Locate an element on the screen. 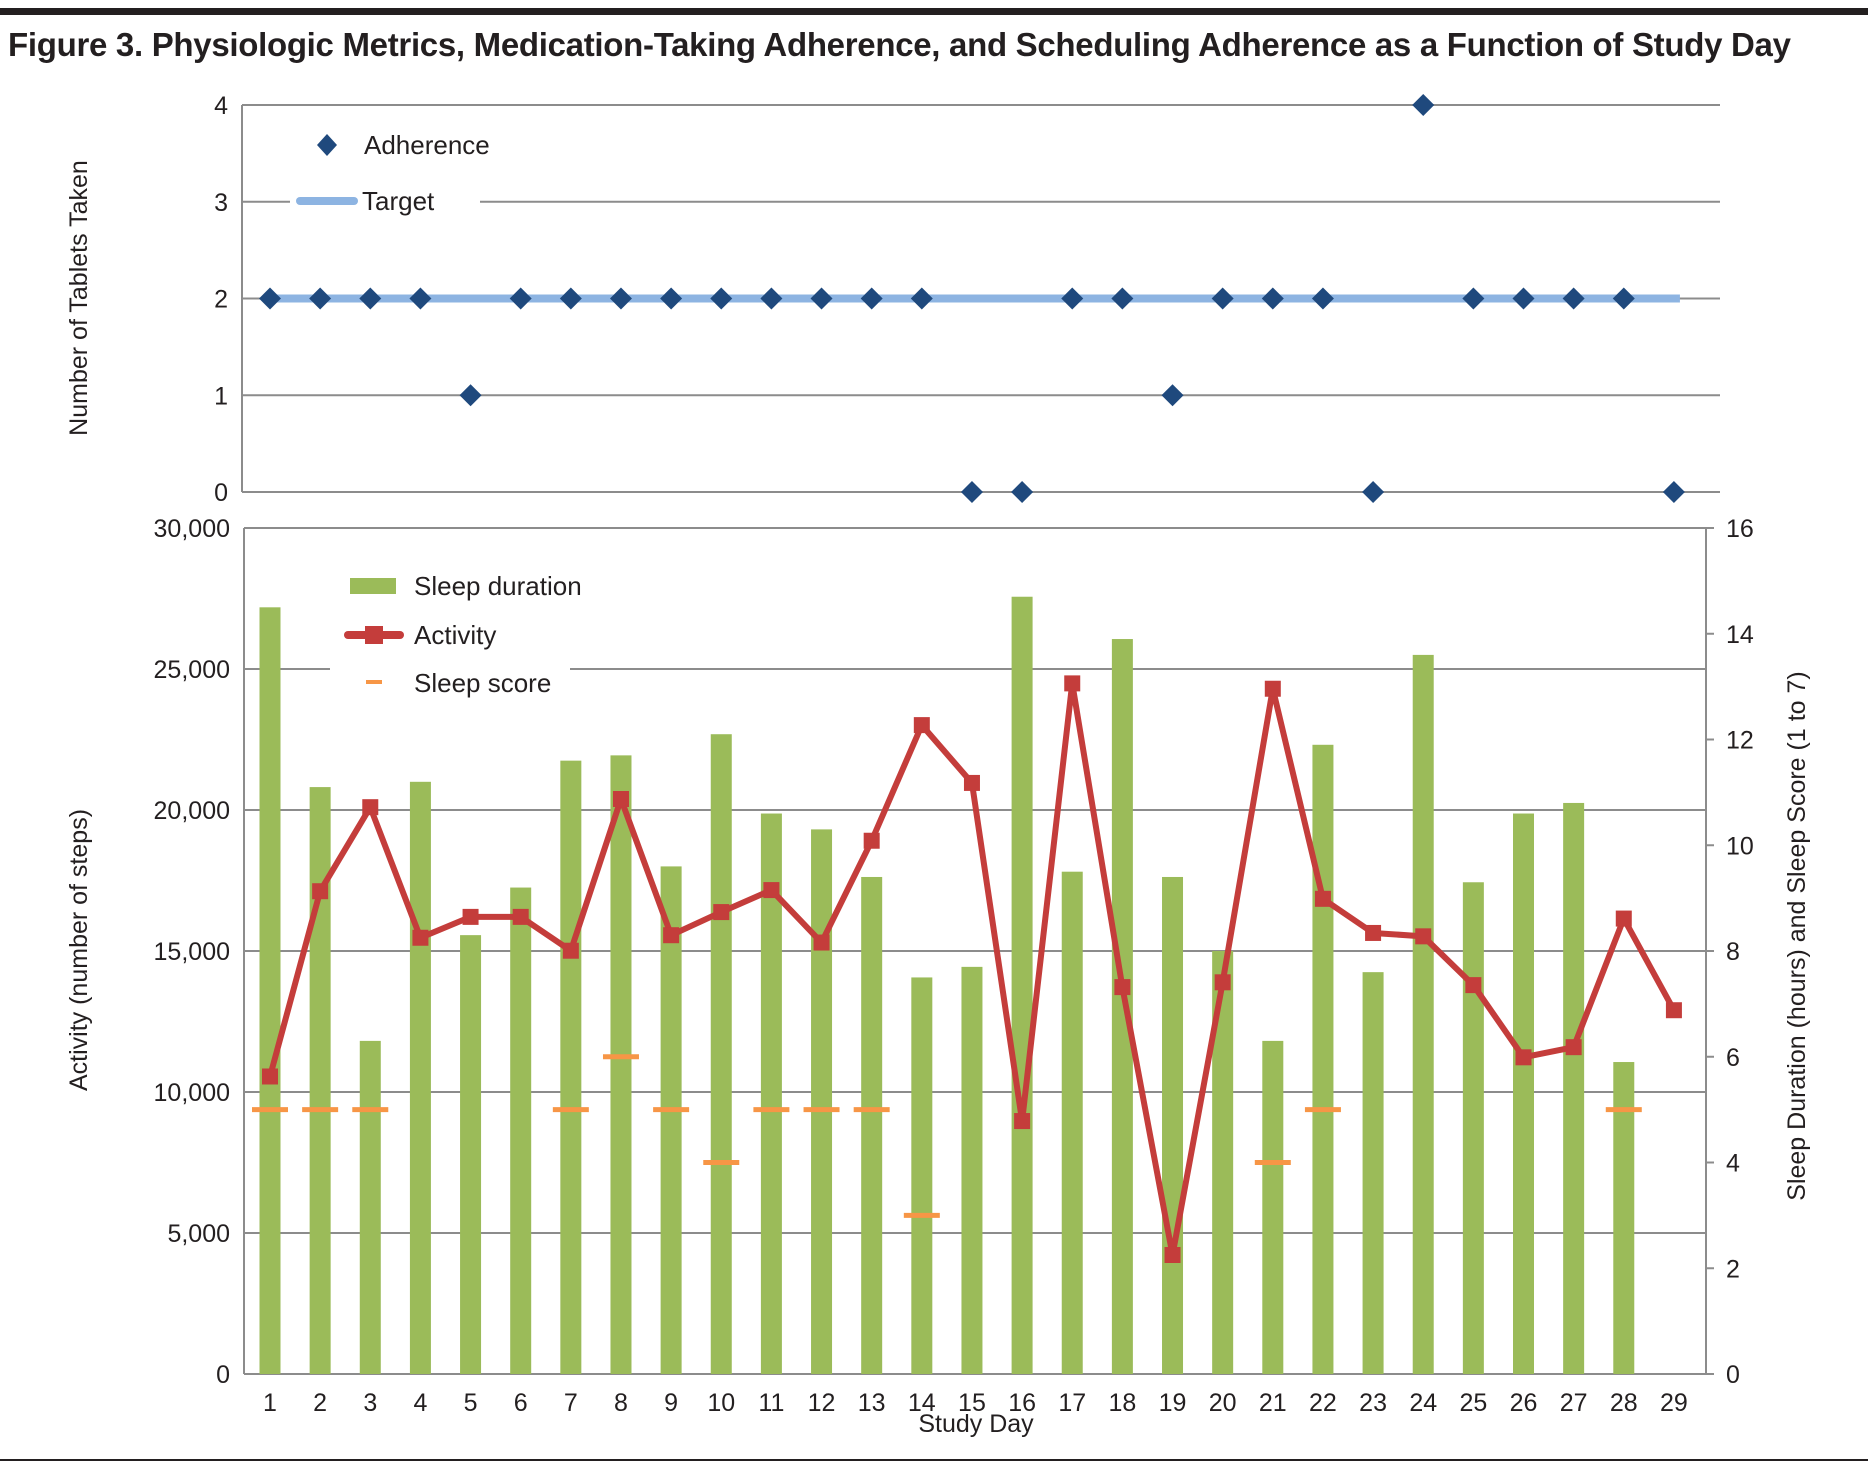 This screenshot has height=1465, width=1868. x-tick-label: 6 is located at coordinates (521, 1403).